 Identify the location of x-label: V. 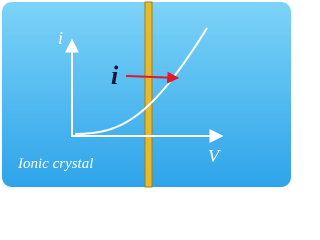
(214, 156).